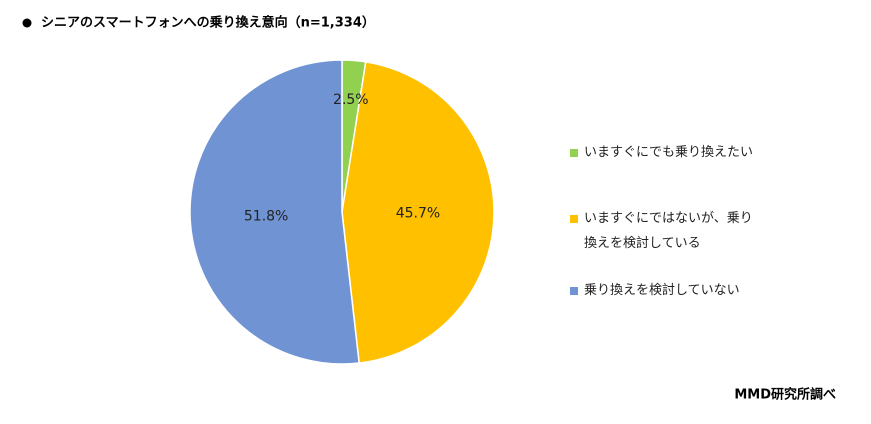 The width and height of the screenshot is (871, 424). I want to click on chart-title: シニアのスマートフォンへの乗り換え意向（n=1,334）, so click(208, 23).